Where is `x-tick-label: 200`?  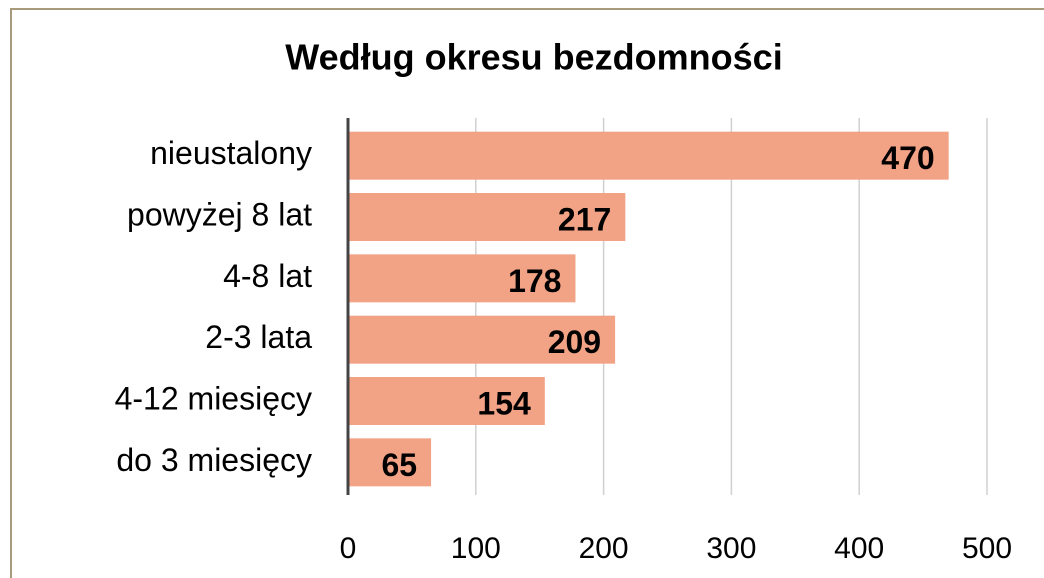
x-tick-label: 200 is located at coordinates (604, 548).